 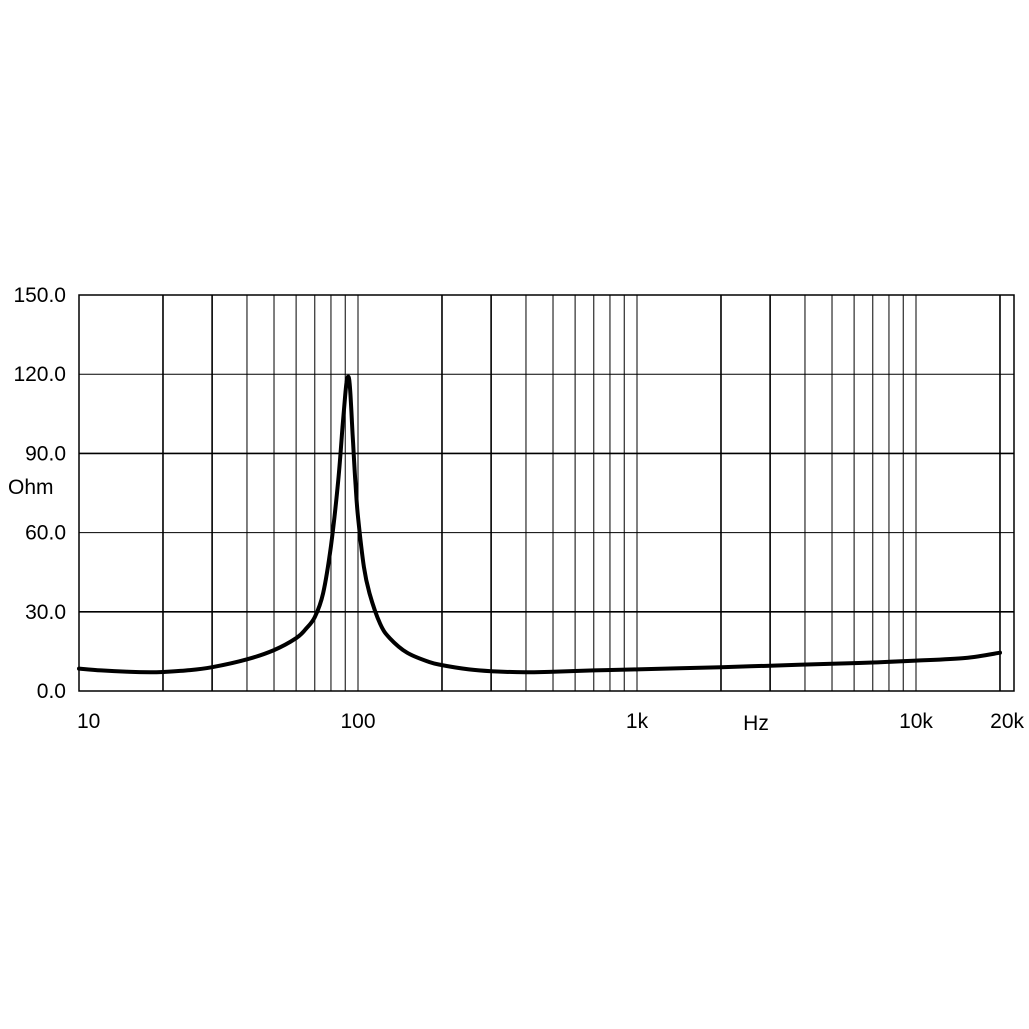 I want to click on y-tick-label: 90.0, so click(x=45, y=453).